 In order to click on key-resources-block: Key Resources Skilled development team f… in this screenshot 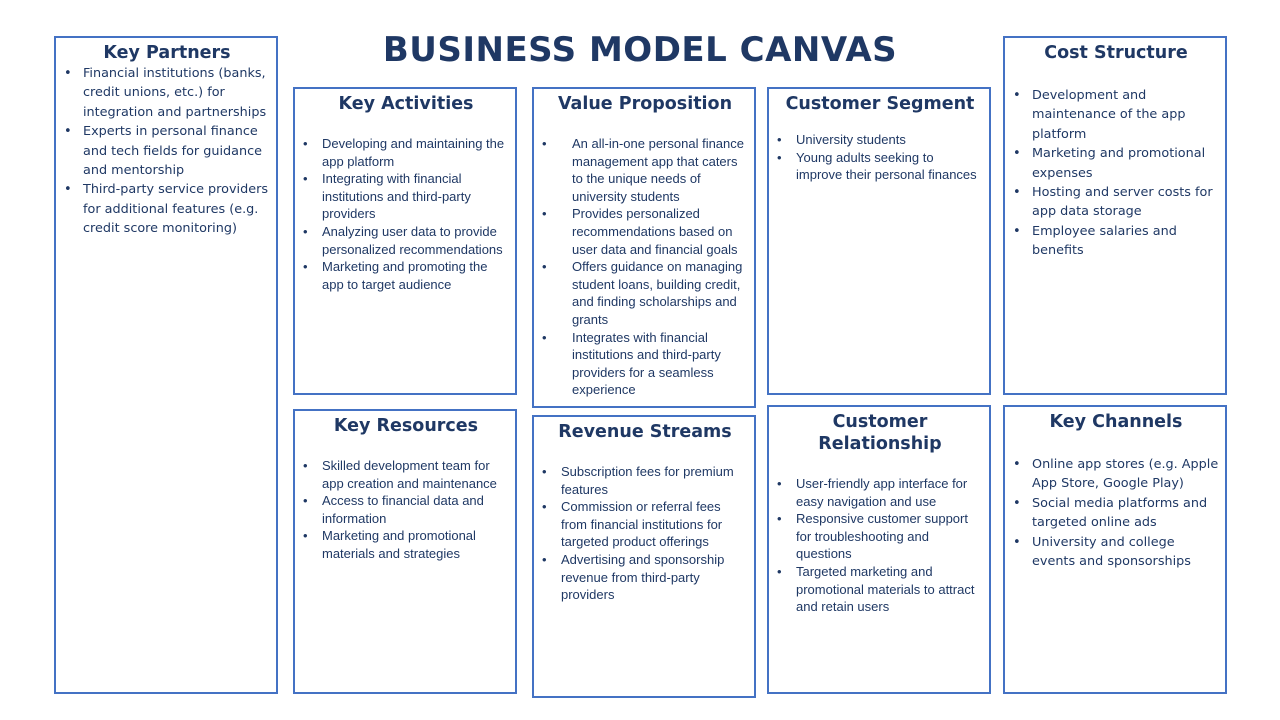, I will do `click(405, 551)`.